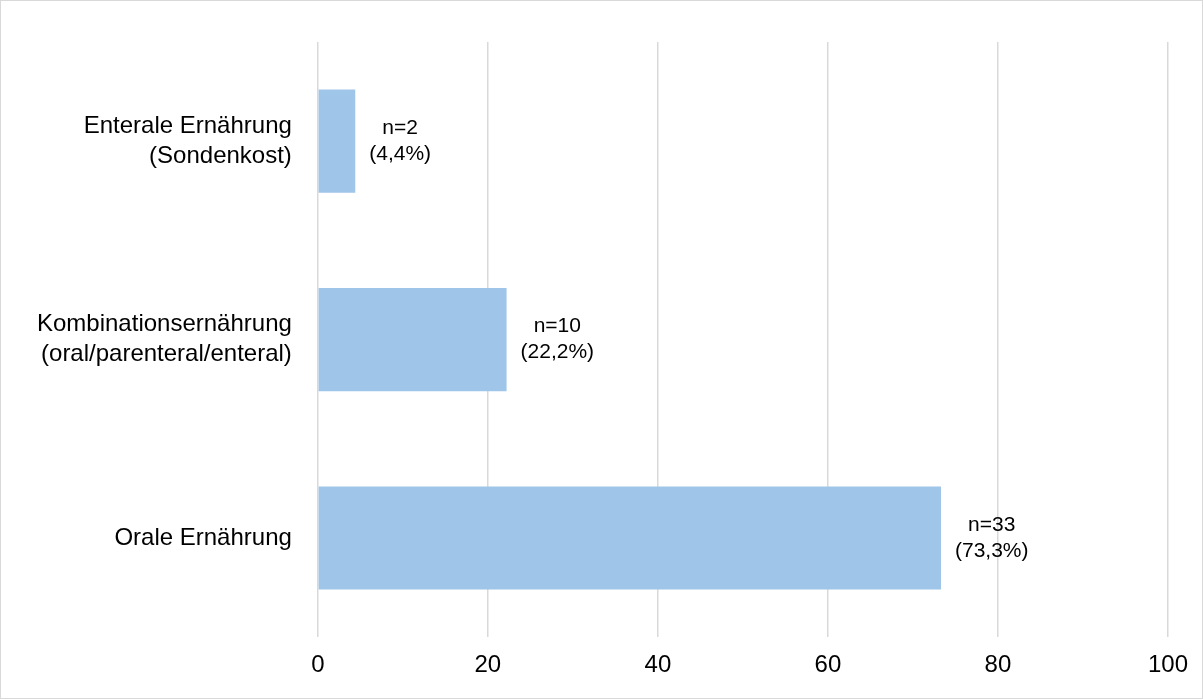 The width and height of the screenshot is (1203, 699). I want to click on y-tick-label: Orale Ernährung, so click(203, 536).